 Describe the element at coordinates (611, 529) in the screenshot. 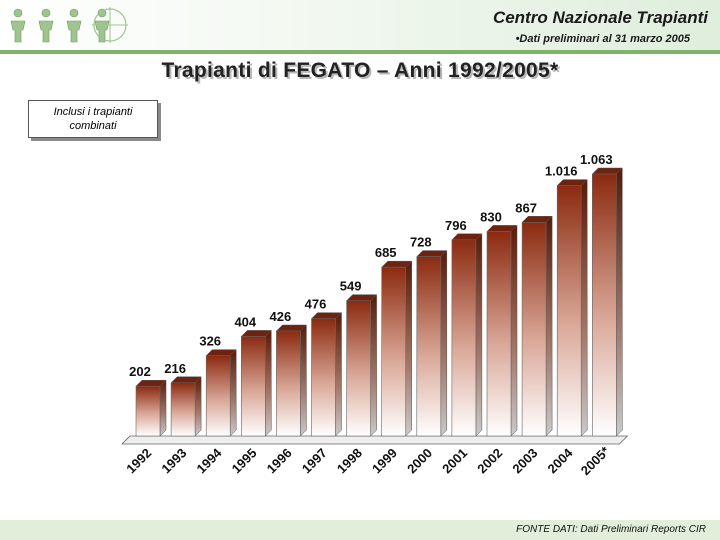

I see `source-note: FONTE DATI: Dati Preliminari Reports CIR` at that location.